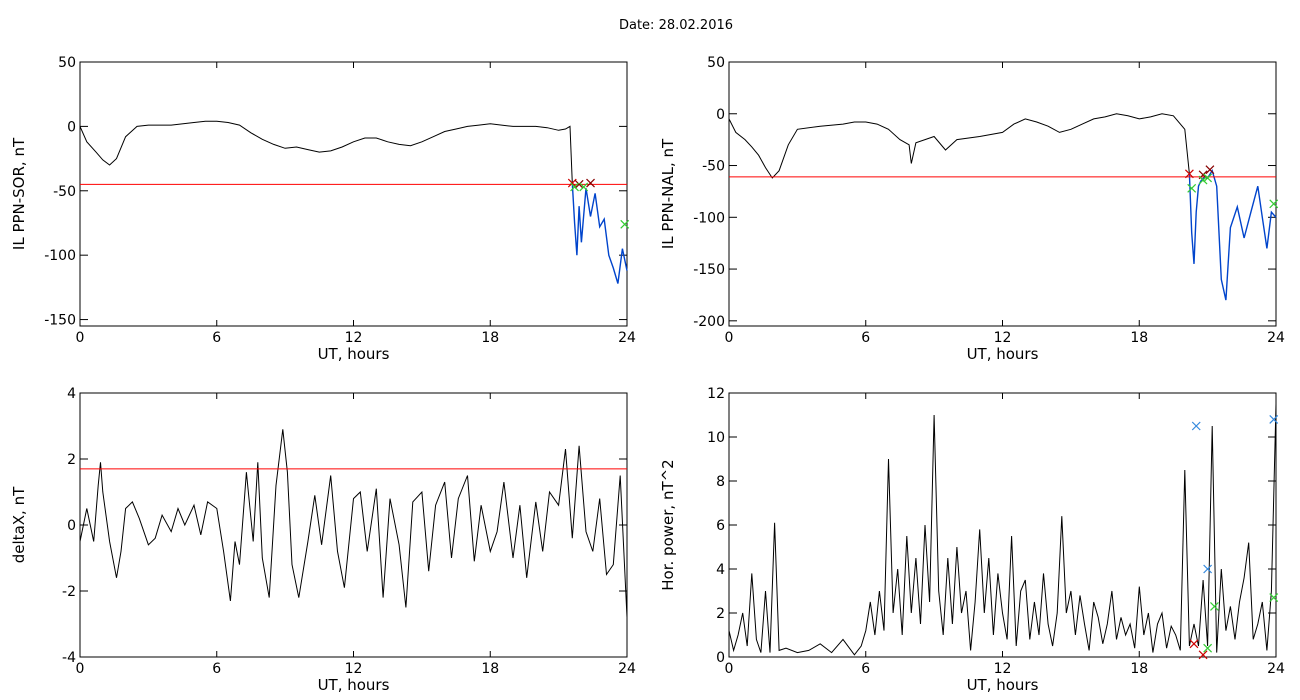 The image size is (1300, 700). I want to click on p3-xtick-label: 12, so click(354, 669).